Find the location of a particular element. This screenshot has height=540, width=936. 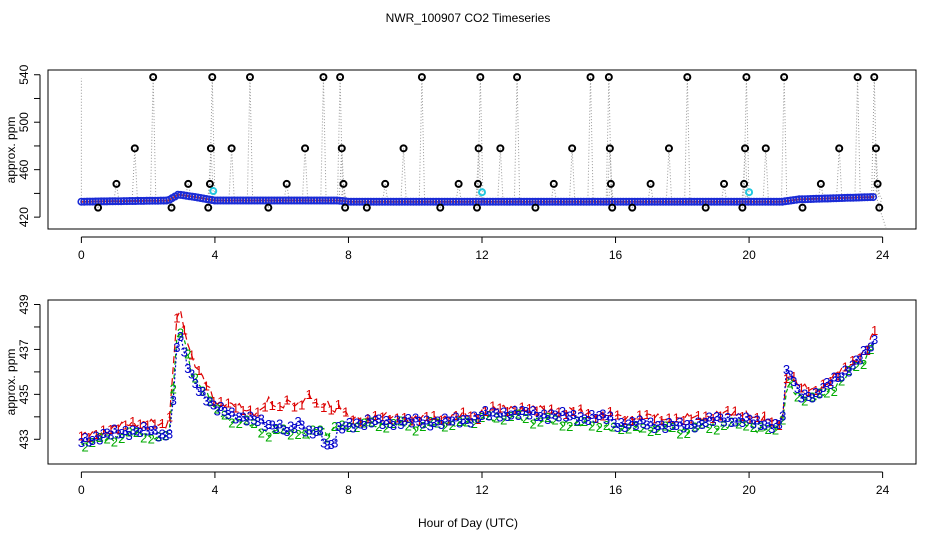

x-tick-label: 8 is located at coordinates (348, 490).